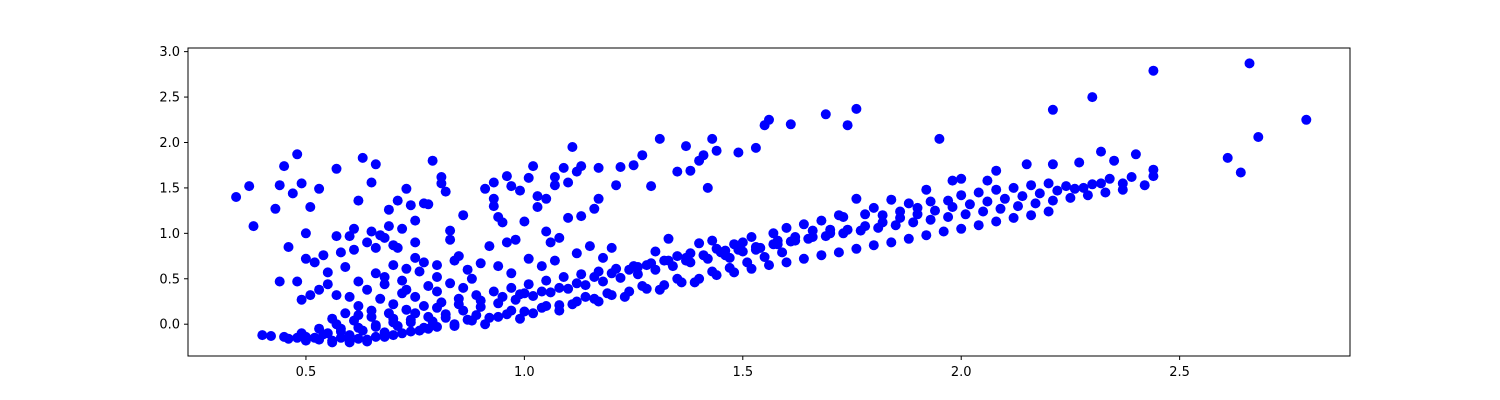 Image resolution: width=1500 pixels, height=400 pixels. Describe the element at coordinates (169, 325) in the screenshot. I see `y-tick-label: 0.0` at that location.